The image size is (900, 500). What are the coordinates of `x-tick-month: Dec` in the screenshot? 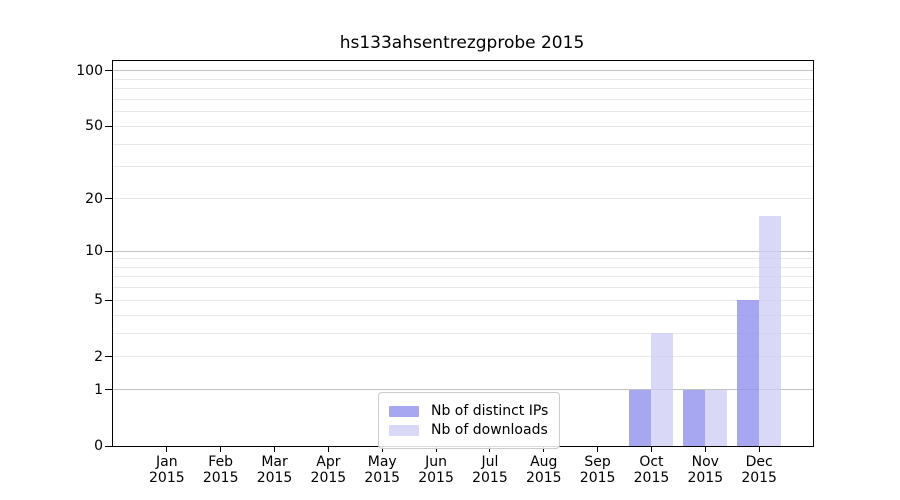 It's located at (759, 462).